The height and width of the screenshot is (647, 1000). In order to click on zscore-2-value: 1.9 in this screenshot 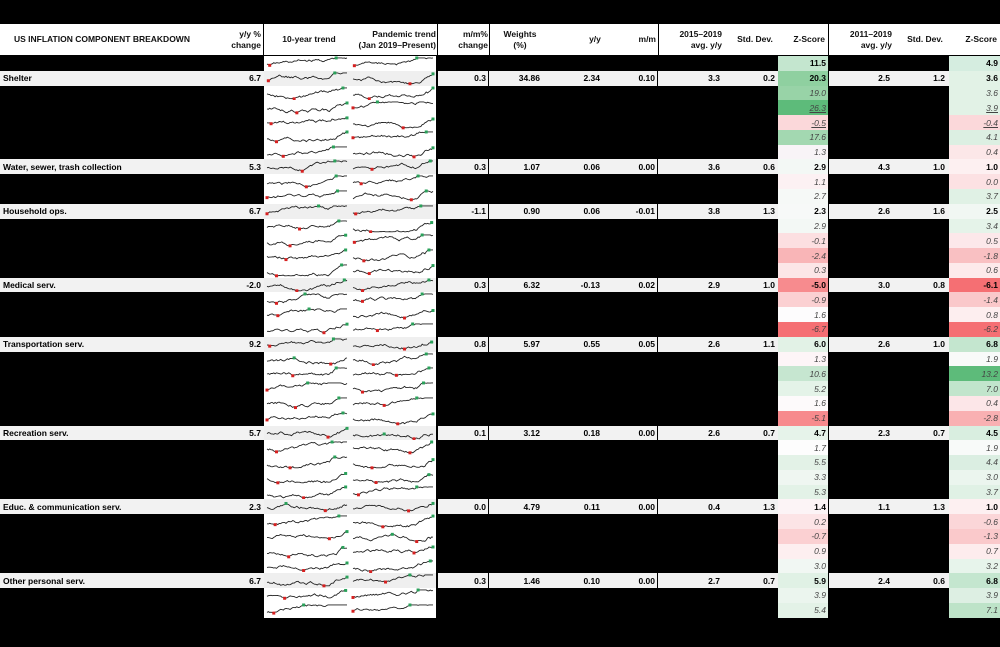, I will do `click(992, 447)`.